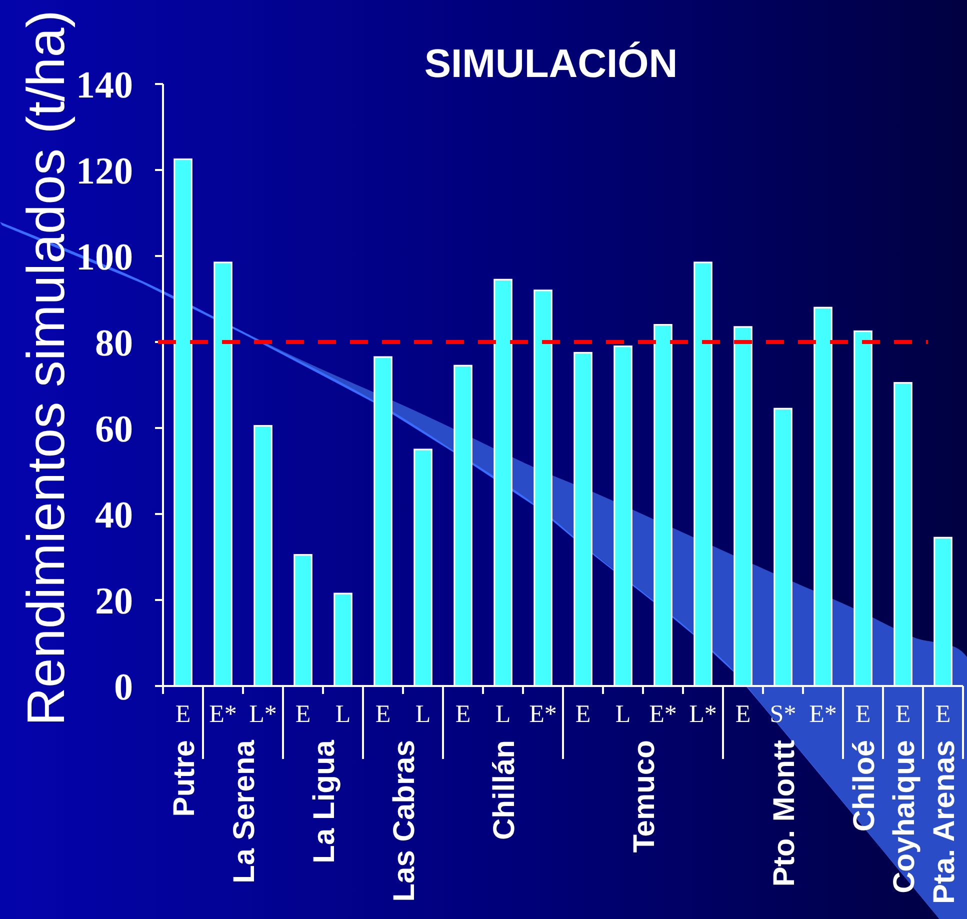  What do you see at coordinates (184, 778) in the screenshot?
I see `x-tick-label: Putre` at bounding box center [184, 778].